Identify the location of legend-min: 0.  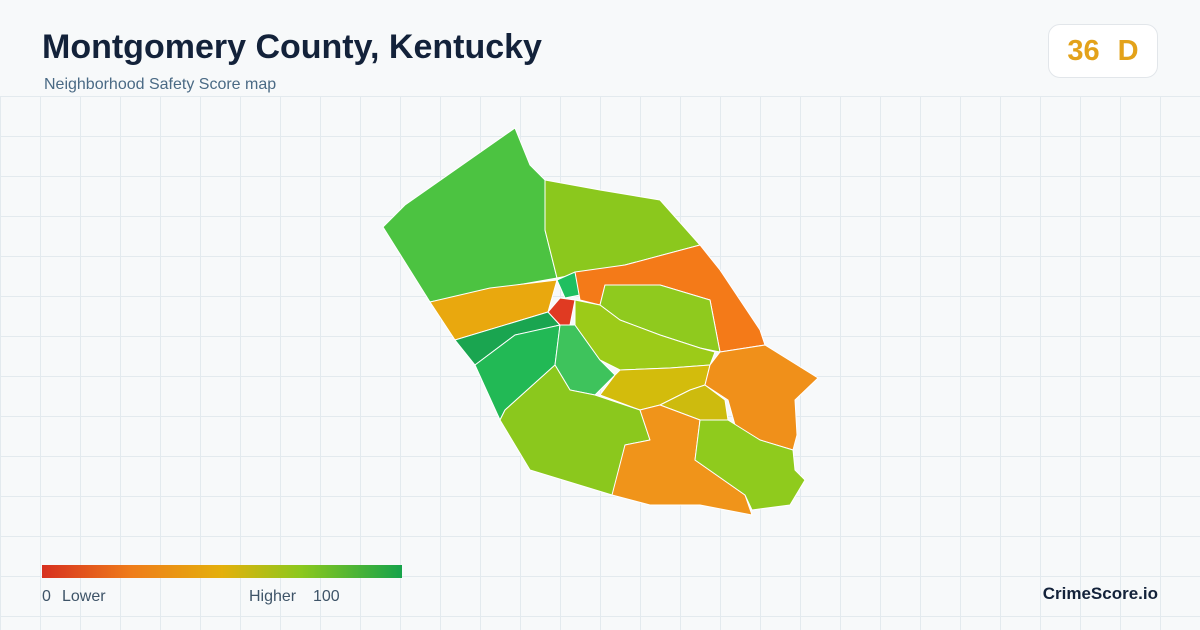
(46, 596).